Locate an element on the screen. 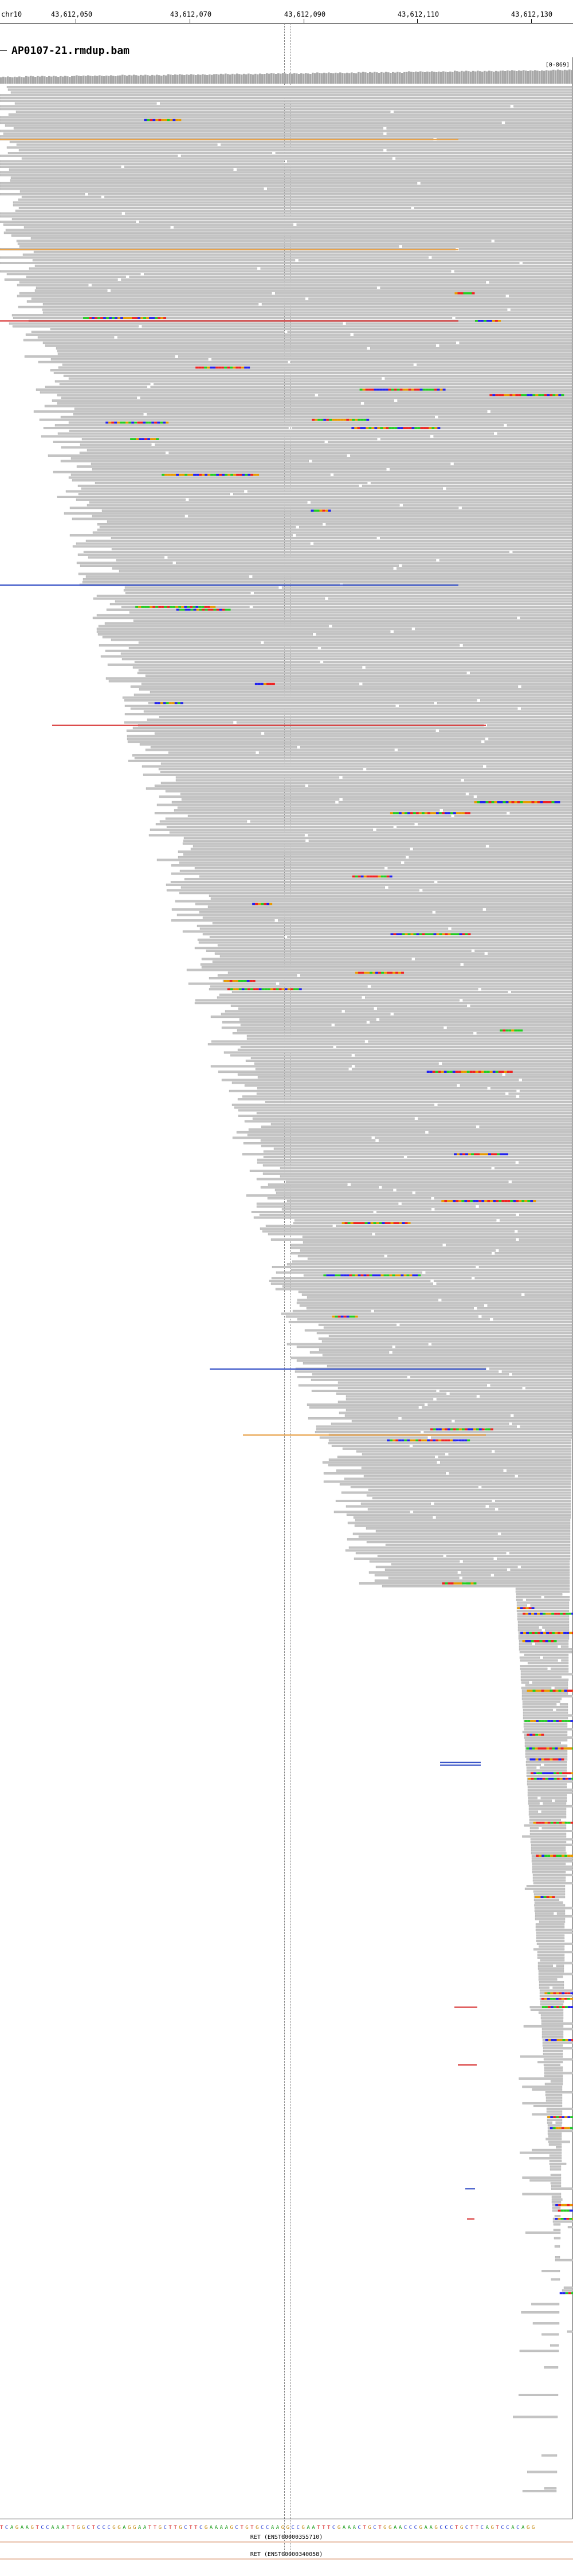  coverage-histogram is located at coordinates (286, 76).